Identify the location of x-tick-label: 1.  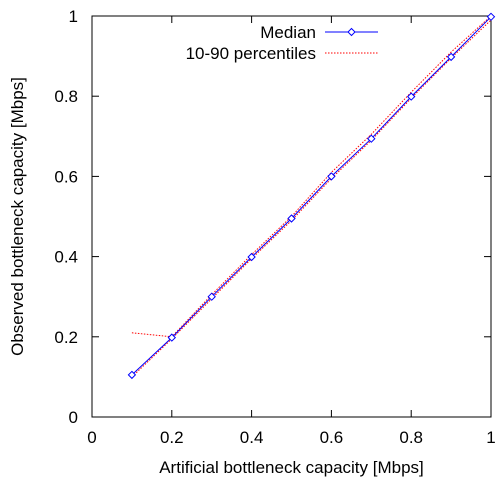
(490, 437).